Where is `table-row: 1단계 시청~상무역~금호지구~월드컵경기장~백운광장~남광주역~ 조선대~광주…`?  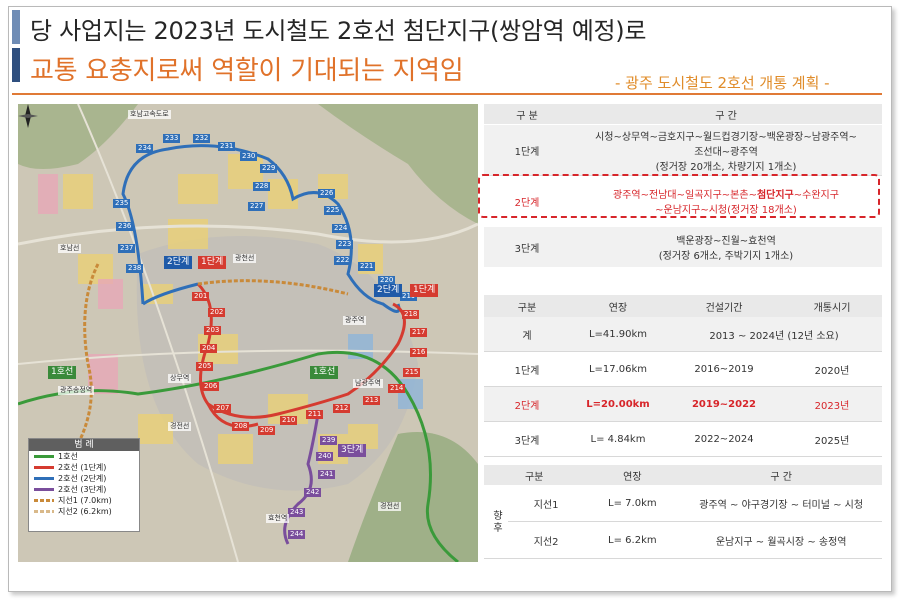 table-row: 1단계 시청~상무역~금호지구~월드컵경기장~백운광장~남광주역~ 조선대~광주… is located at coordinates (683, 150).